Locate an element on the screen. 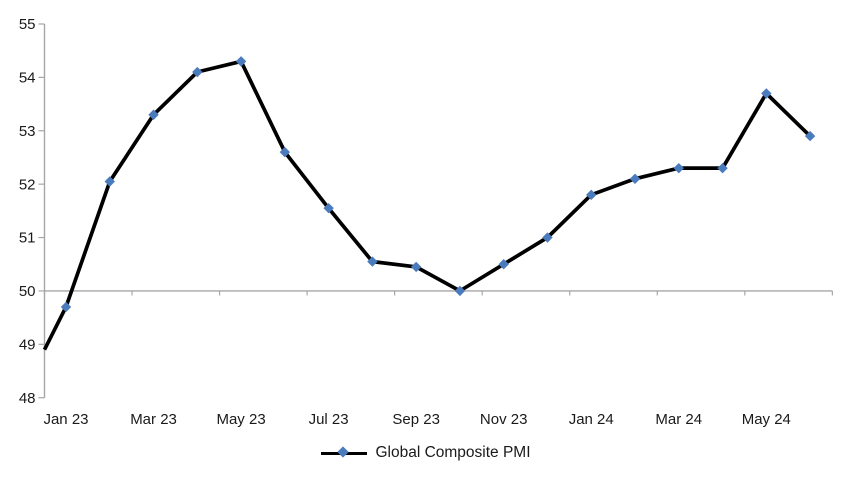 The height and width of the screenshot is (481, 852). x-tick-label: Jan 24 is located at coordinates (591, 419).